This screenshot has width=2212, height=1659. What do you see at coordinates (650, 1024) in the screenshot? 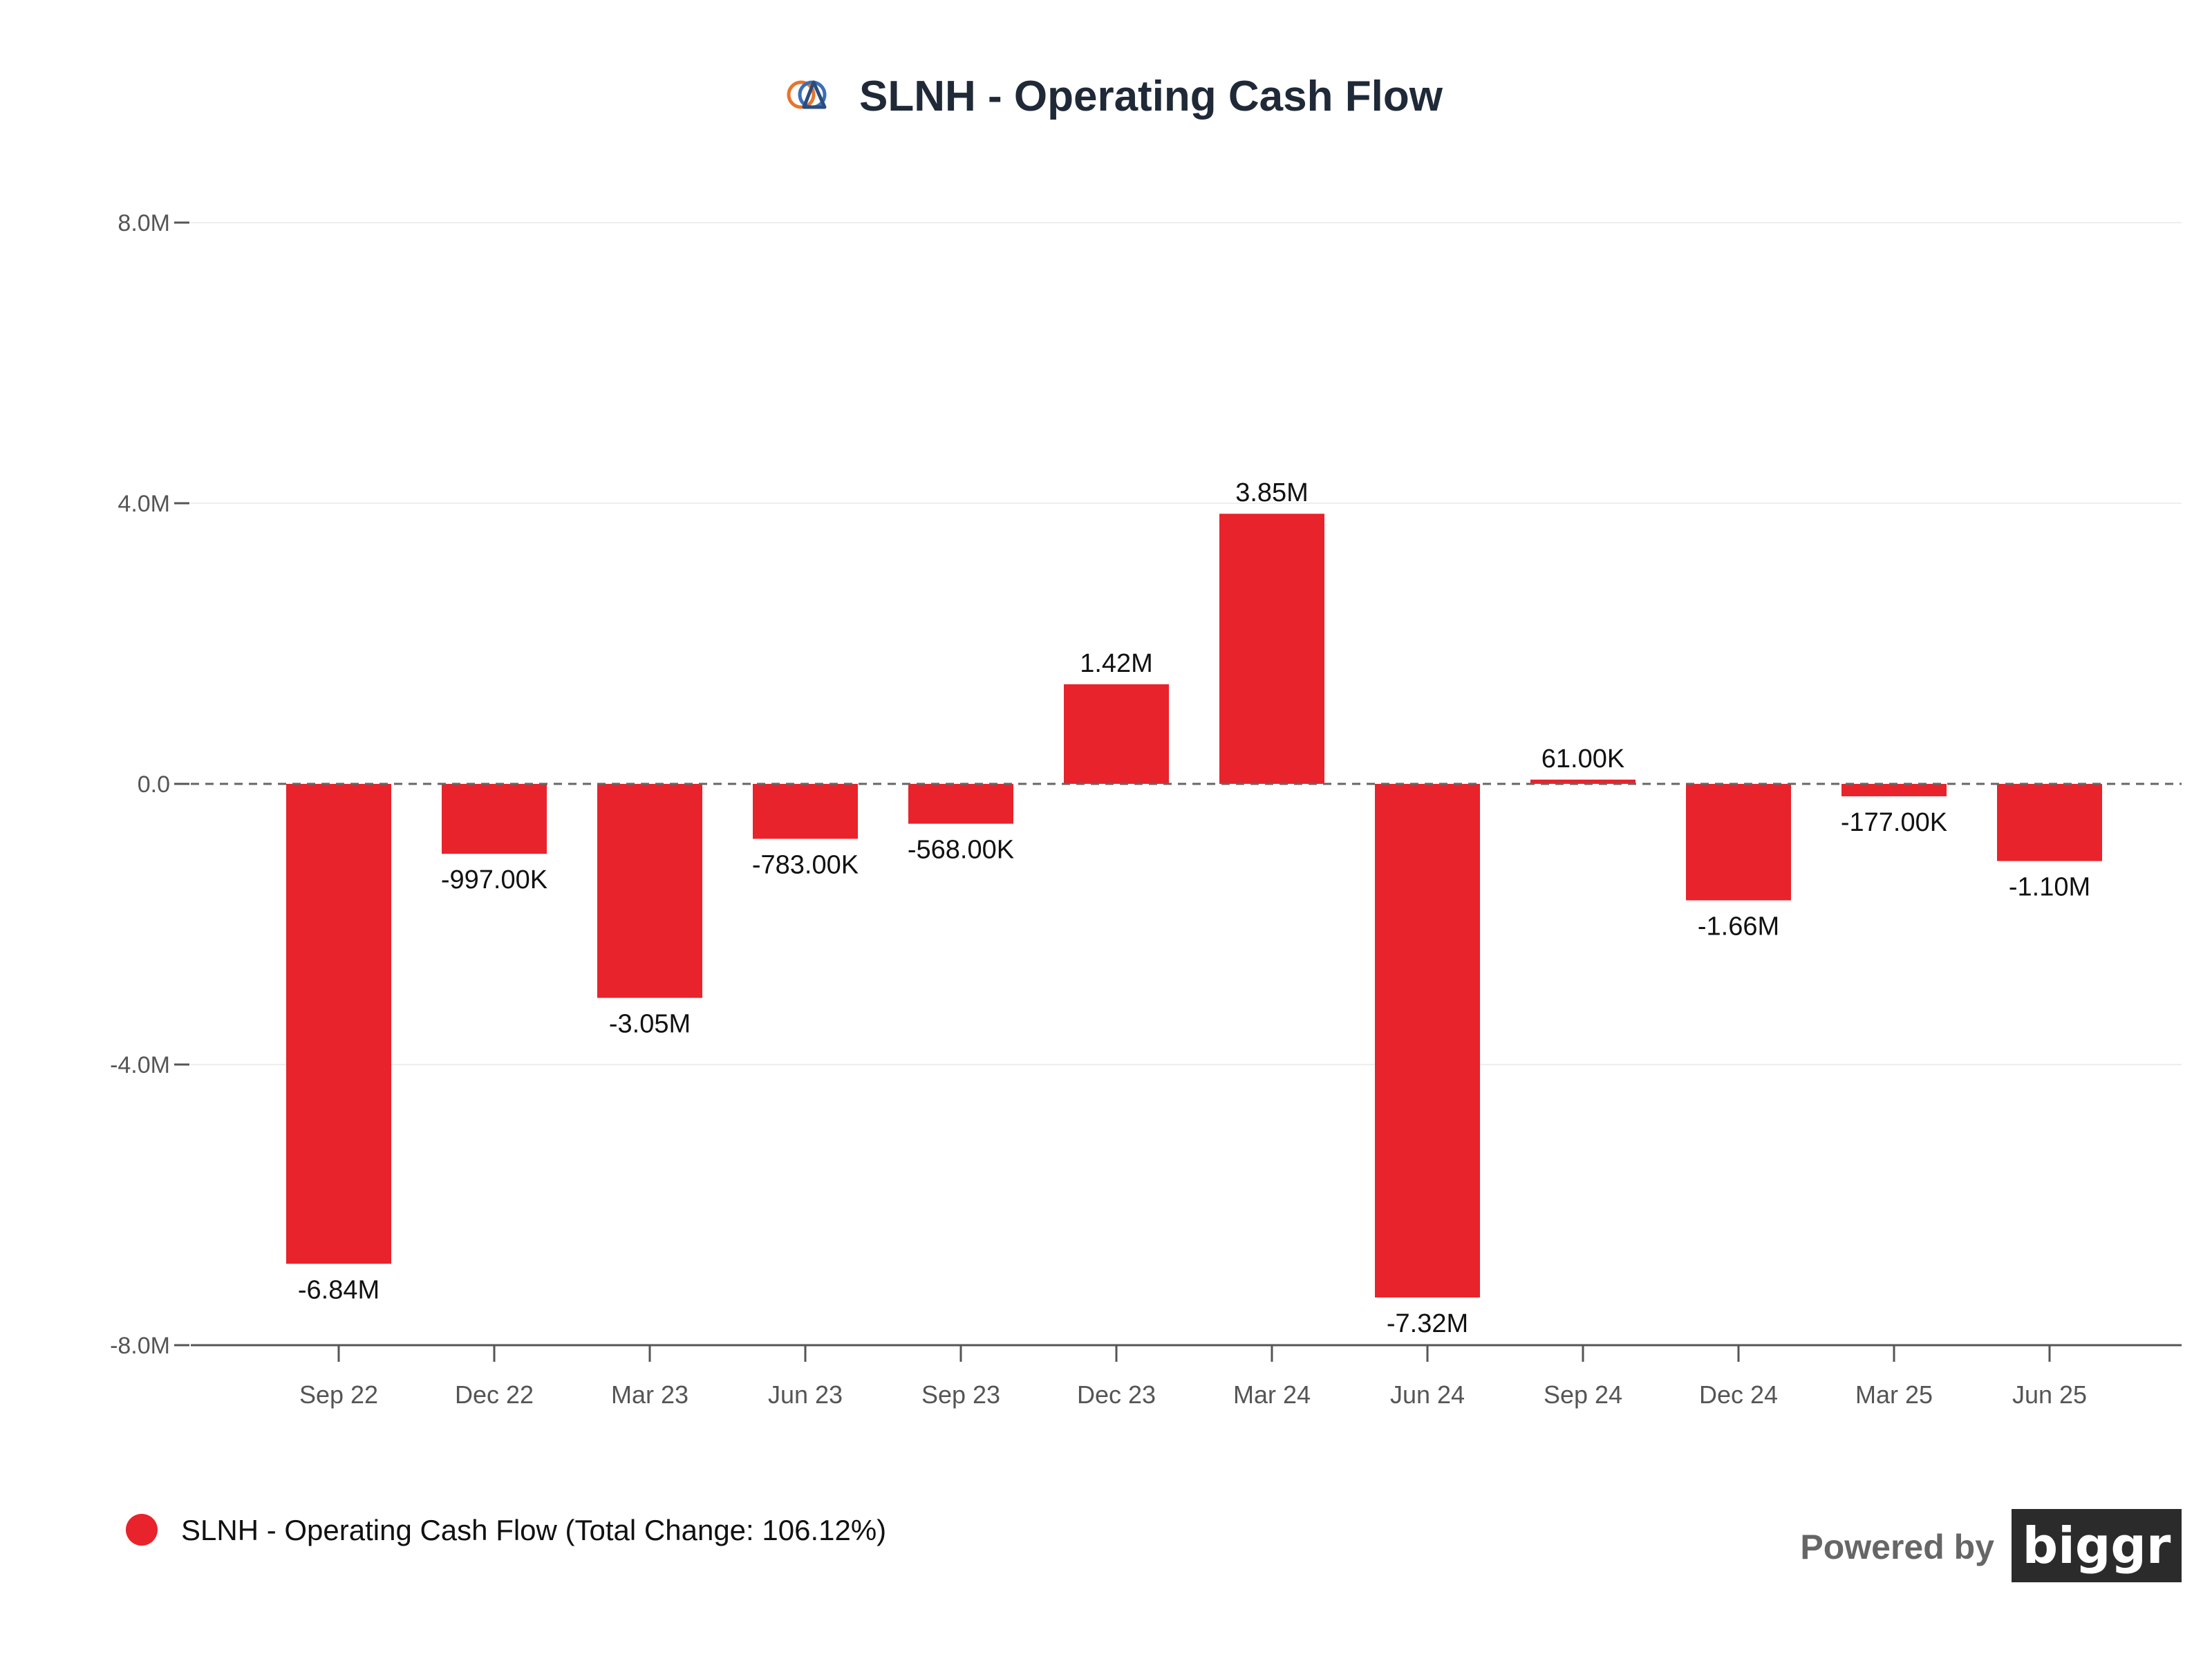
I see `data-label: -3.05M` at bounding box center [650, 1024].